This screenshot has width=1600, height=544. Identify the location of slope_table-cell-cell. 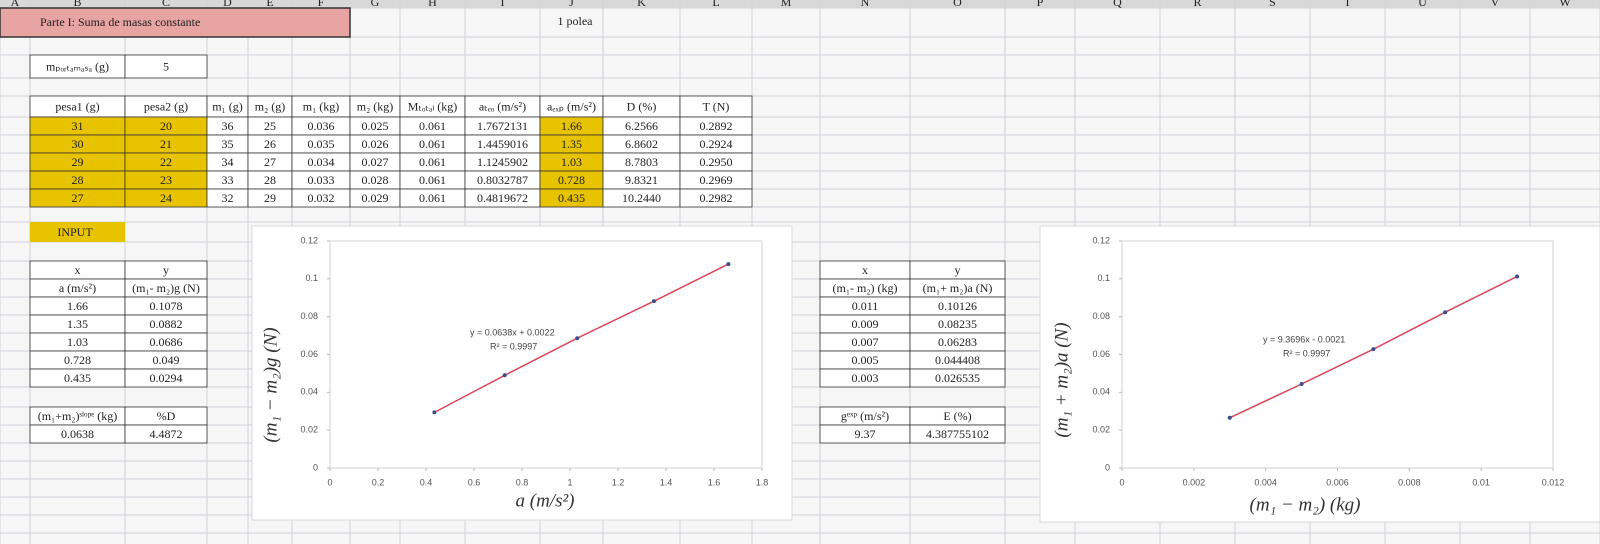
(166, 434).